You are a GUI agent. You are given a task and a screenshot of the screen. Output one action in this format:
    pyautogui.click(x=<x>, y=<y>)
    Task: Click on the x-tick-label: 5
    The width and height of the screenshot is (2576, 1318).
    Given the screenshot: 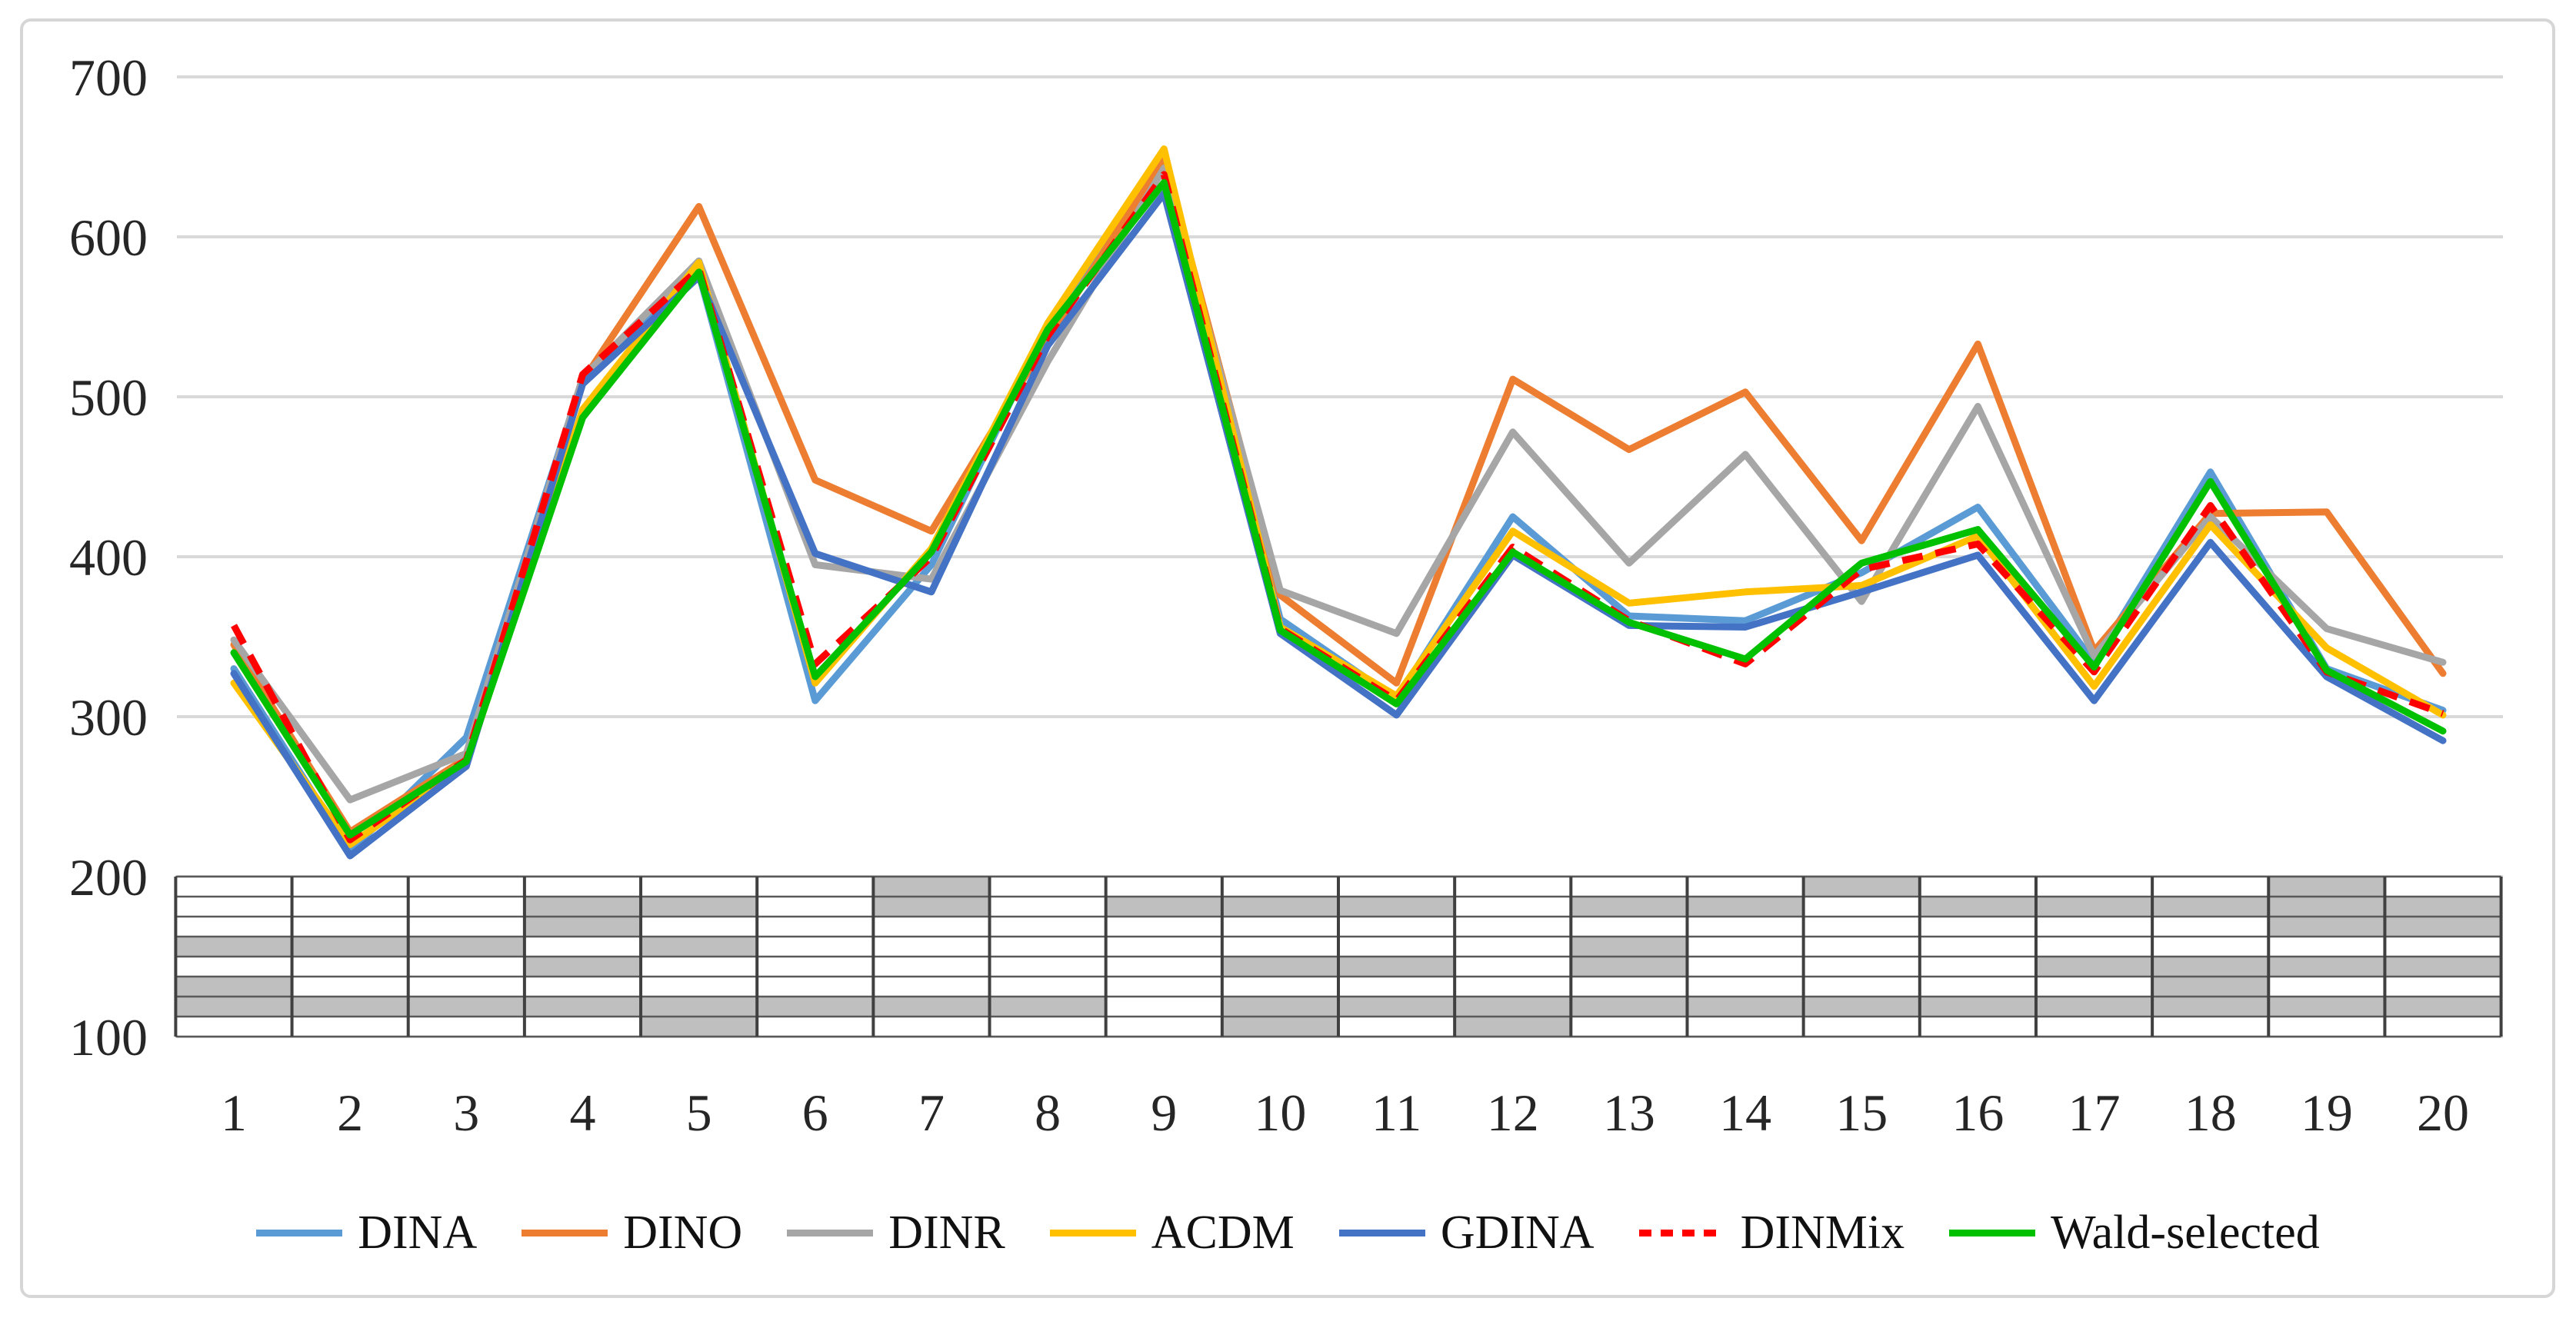 What is the action you would take?
    pyautogui.click(x=699, y=1113)
    